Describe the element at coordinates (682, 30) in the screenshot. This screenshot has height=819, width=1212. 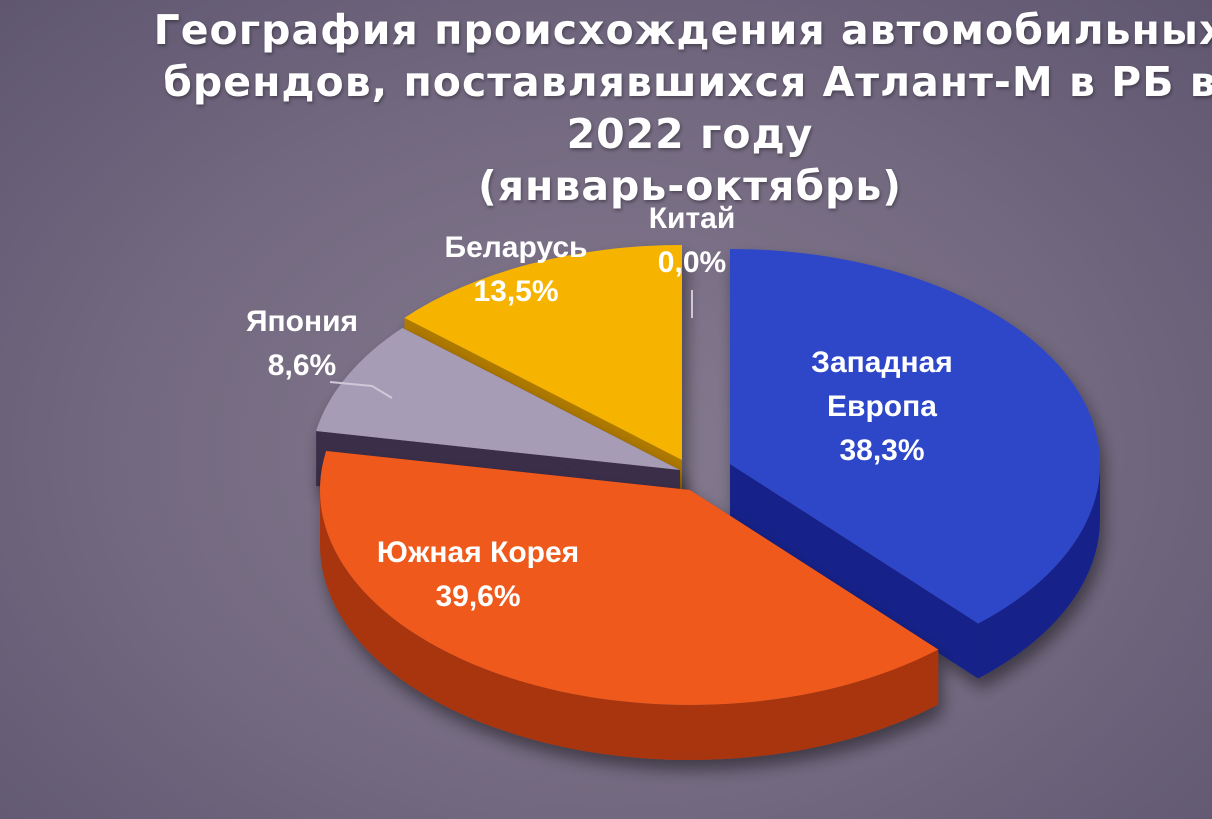
I see `title-line-1: География происхождения автомобильных` at that location.